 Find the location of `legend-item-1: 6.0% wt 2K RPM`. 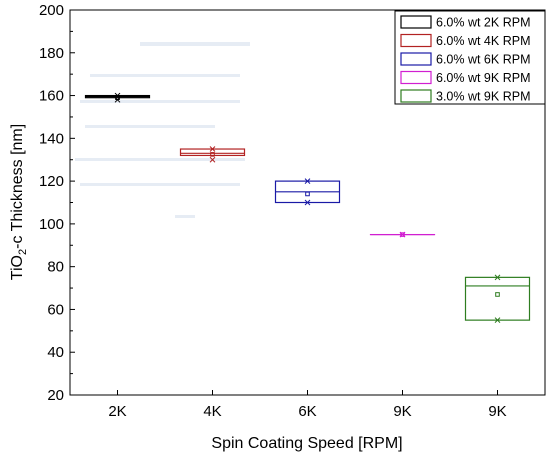

legend-item-1: 6.0% wt 2K RPM is located at coordinates (465, 22).